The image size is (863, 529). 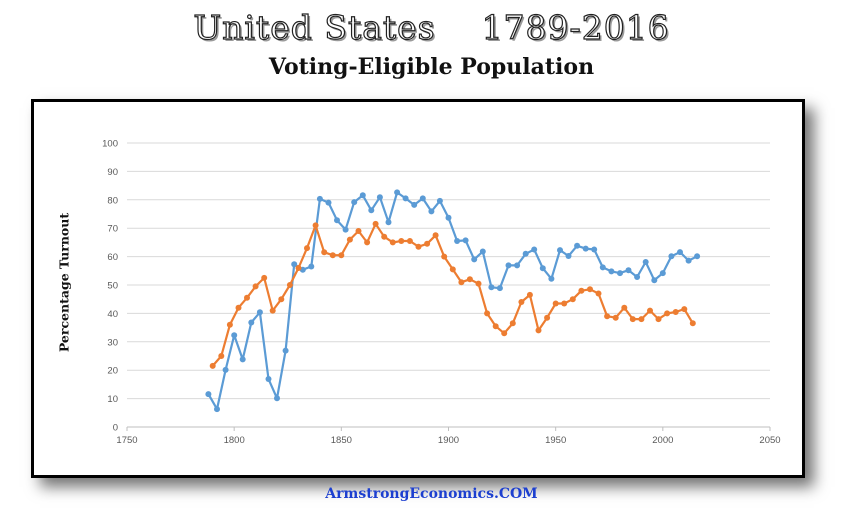 What do you see at coordinates (431, 27) in the screenshot?
I see `page-title: United States 1789-2016` at bounding box center [431, 27].